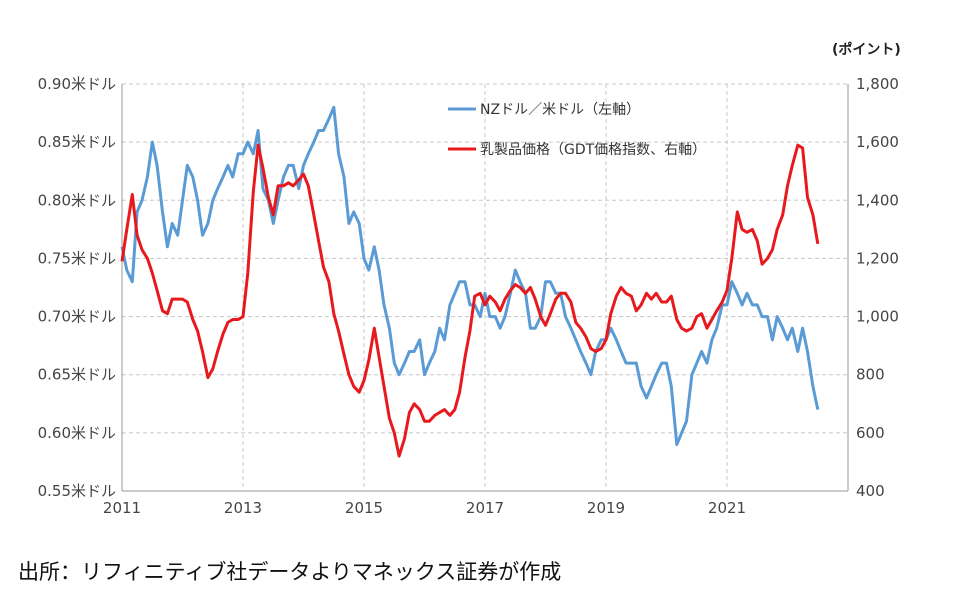 Image resolution: width=960 pixels, height=603 pixels. Describe the element at coordinates (485, 508) in the screenshot. I see `x-tick-label: 2017` at that location.